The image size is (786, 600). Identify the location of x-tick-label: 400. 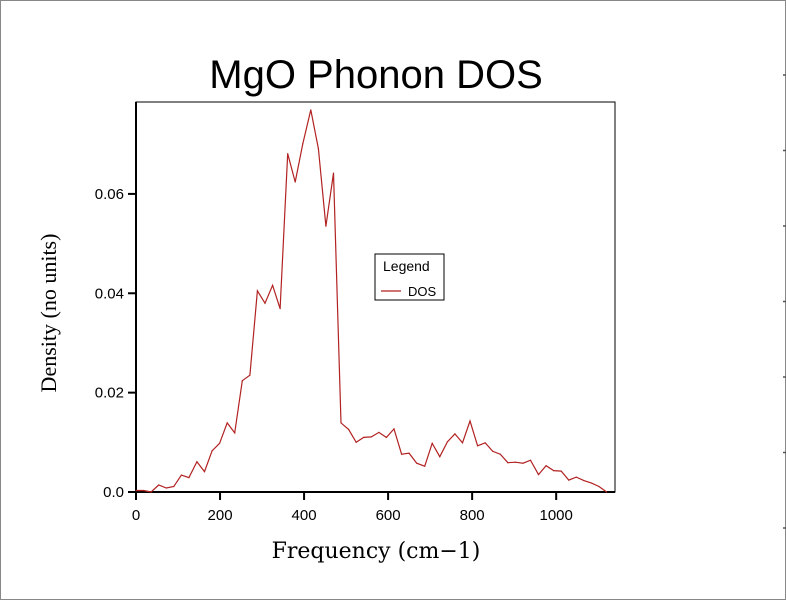
(304, 515).